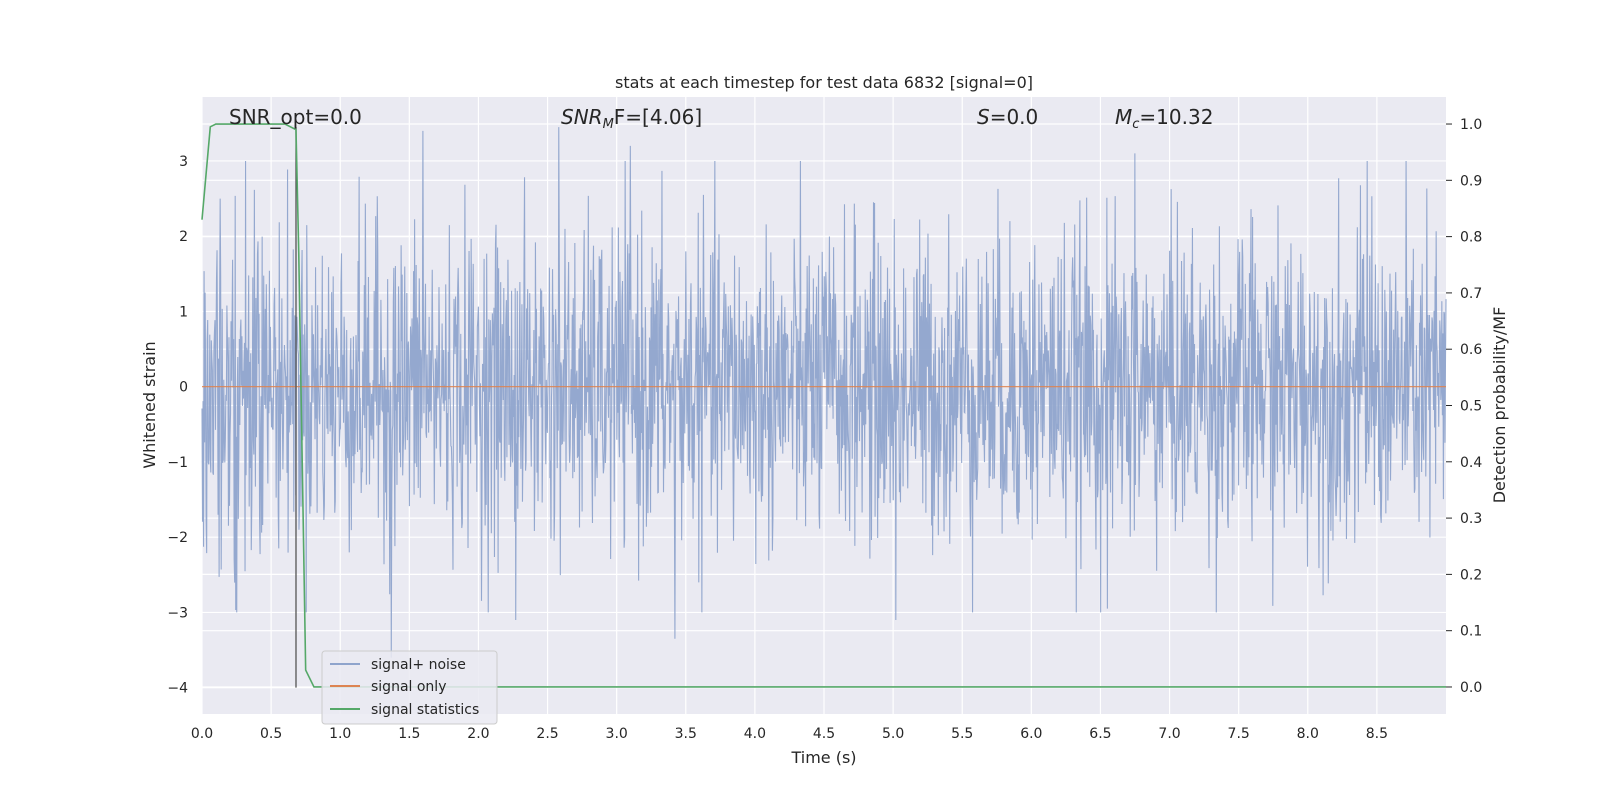 The height and width of the screenshot is (800, 1600). I want to click on x-tick-label-1: 0.5, so click(271, 734).